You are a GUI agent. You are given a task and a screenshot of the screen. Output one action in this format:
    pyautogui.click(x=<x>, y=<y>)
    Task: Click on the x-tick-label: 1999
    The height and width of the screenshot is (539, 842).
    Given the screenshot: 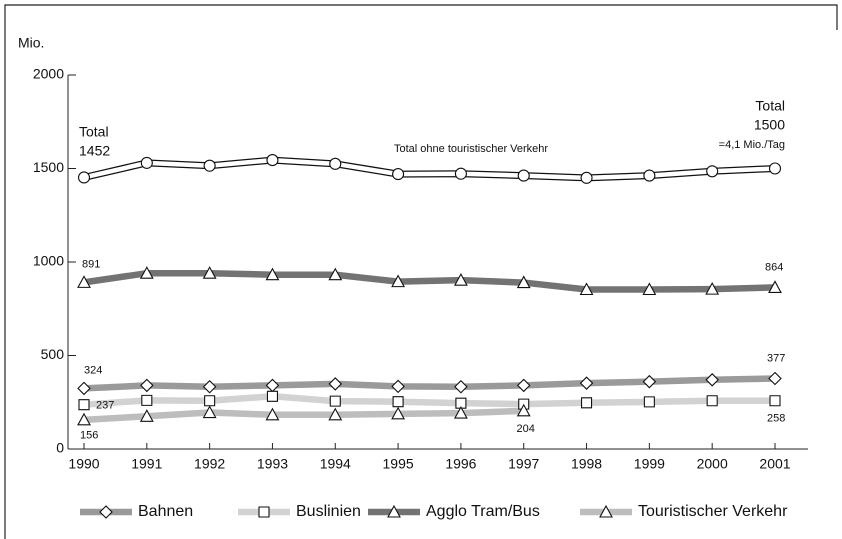 What is the action you would take?
    pyautogui.click(x=649, y=464)
    